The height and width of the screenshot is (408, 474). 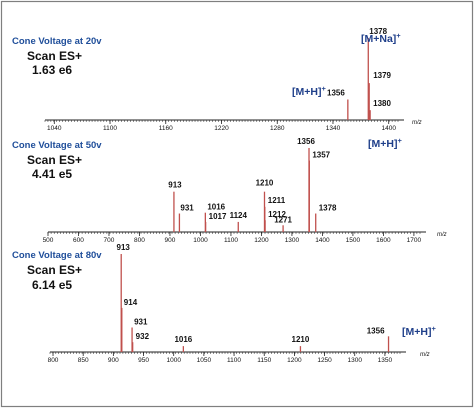 What do you see at coordinates (52, 285) in the screenshot?
I see `intensity-label: 6.14 e5` at bounding box center [52, 285].